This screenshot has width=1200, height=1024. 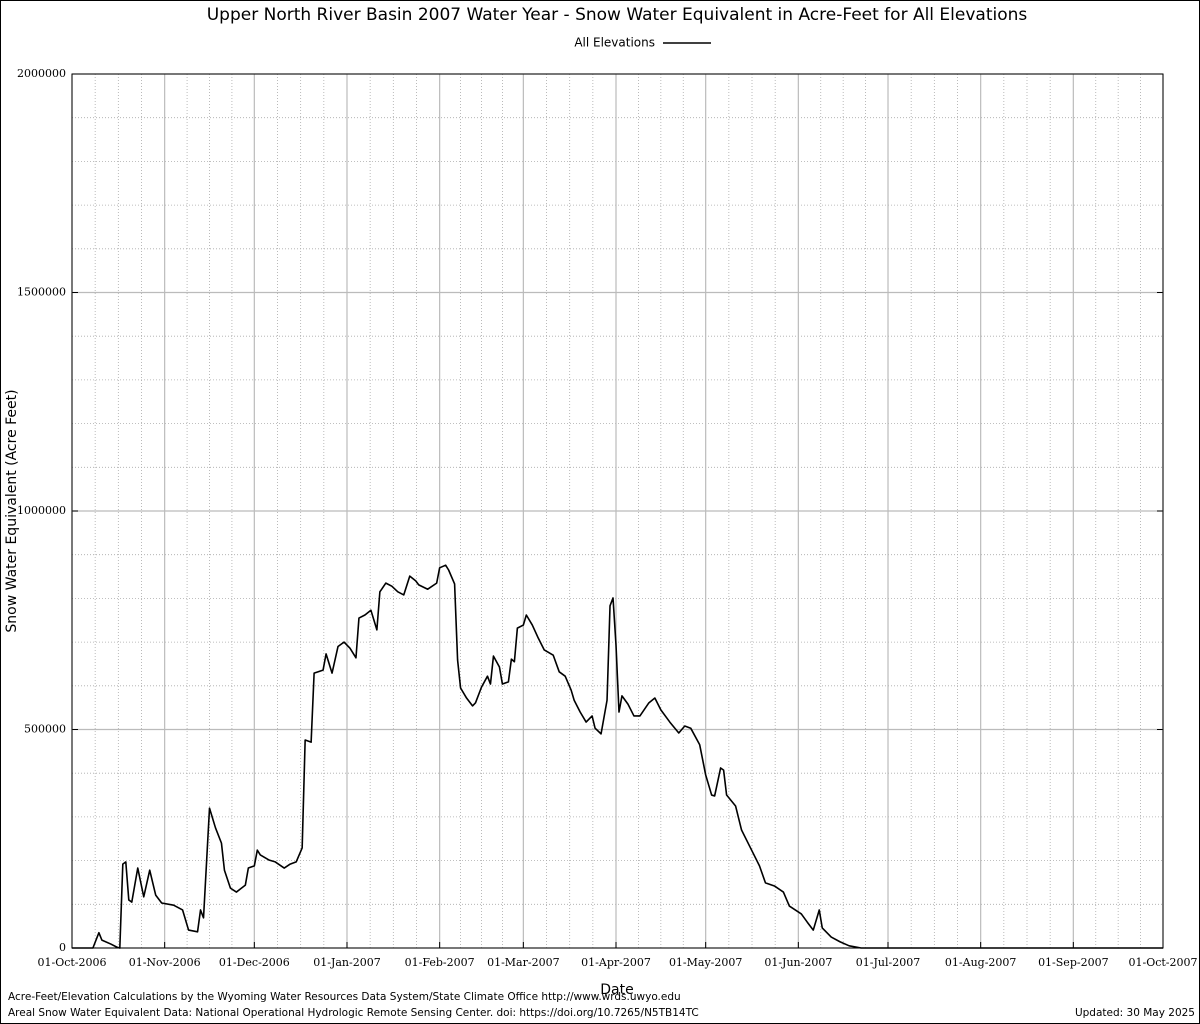 I want to click on updated-note: Updated: 30 May 2025, so click(x=1135, y=1013).